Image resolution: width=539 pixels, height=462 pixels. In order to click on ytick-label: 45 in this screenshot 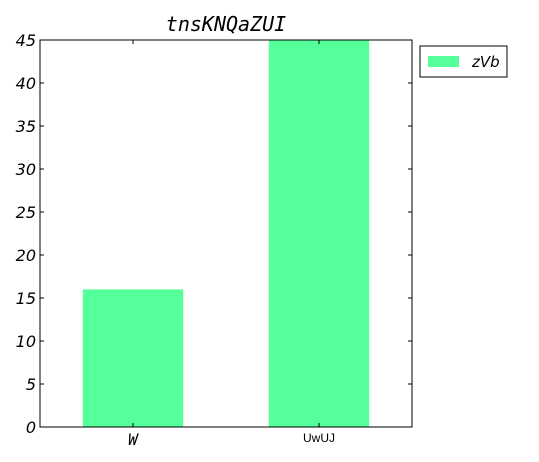, I will do `click(26, 40)`.